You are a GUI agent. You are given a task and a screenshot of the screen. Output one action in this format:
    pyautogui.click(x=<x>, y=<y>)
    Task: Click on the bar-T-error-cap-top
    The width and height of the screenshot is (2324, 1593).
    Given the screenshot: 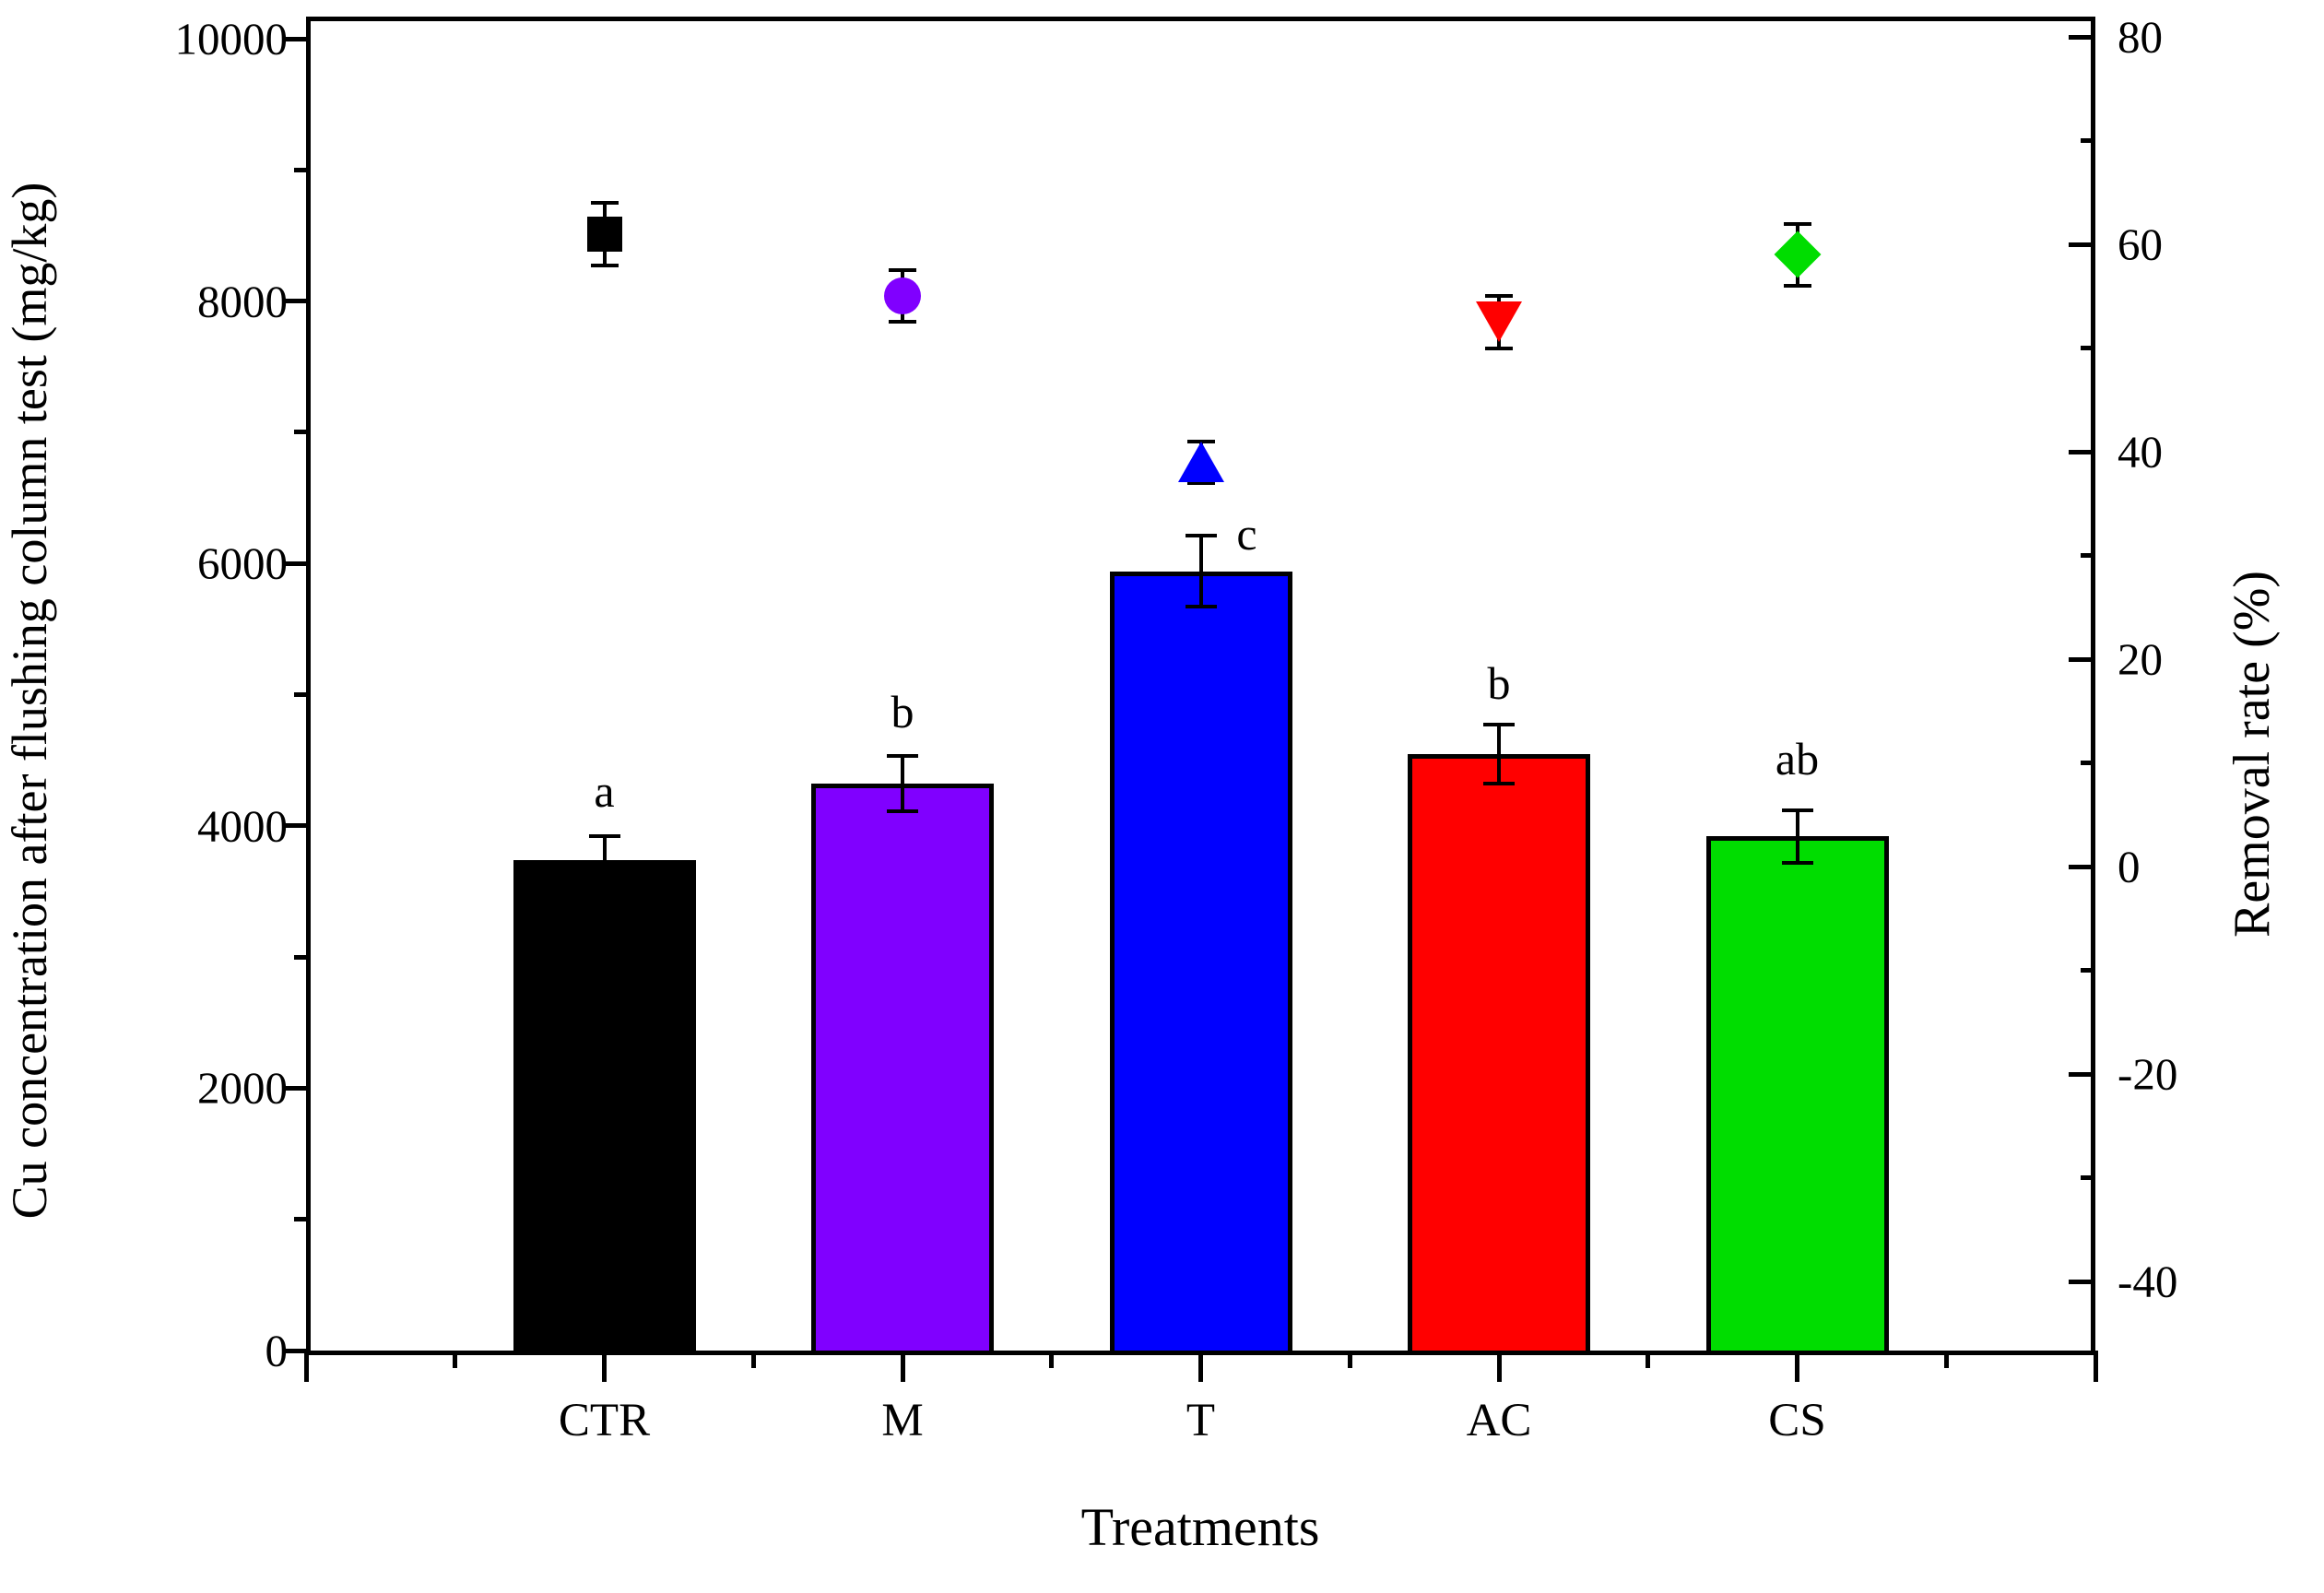 What is the action you would take?
    pyautogui.click(x=1201, y=536)
    